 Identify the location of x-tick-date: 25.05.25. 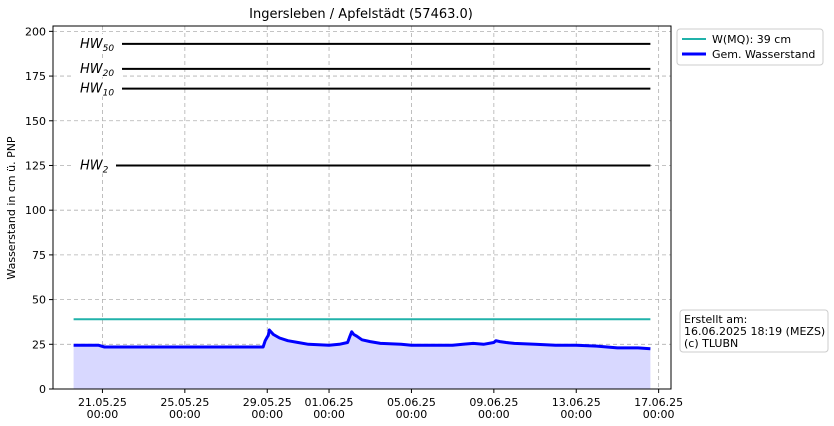
(184, 402).